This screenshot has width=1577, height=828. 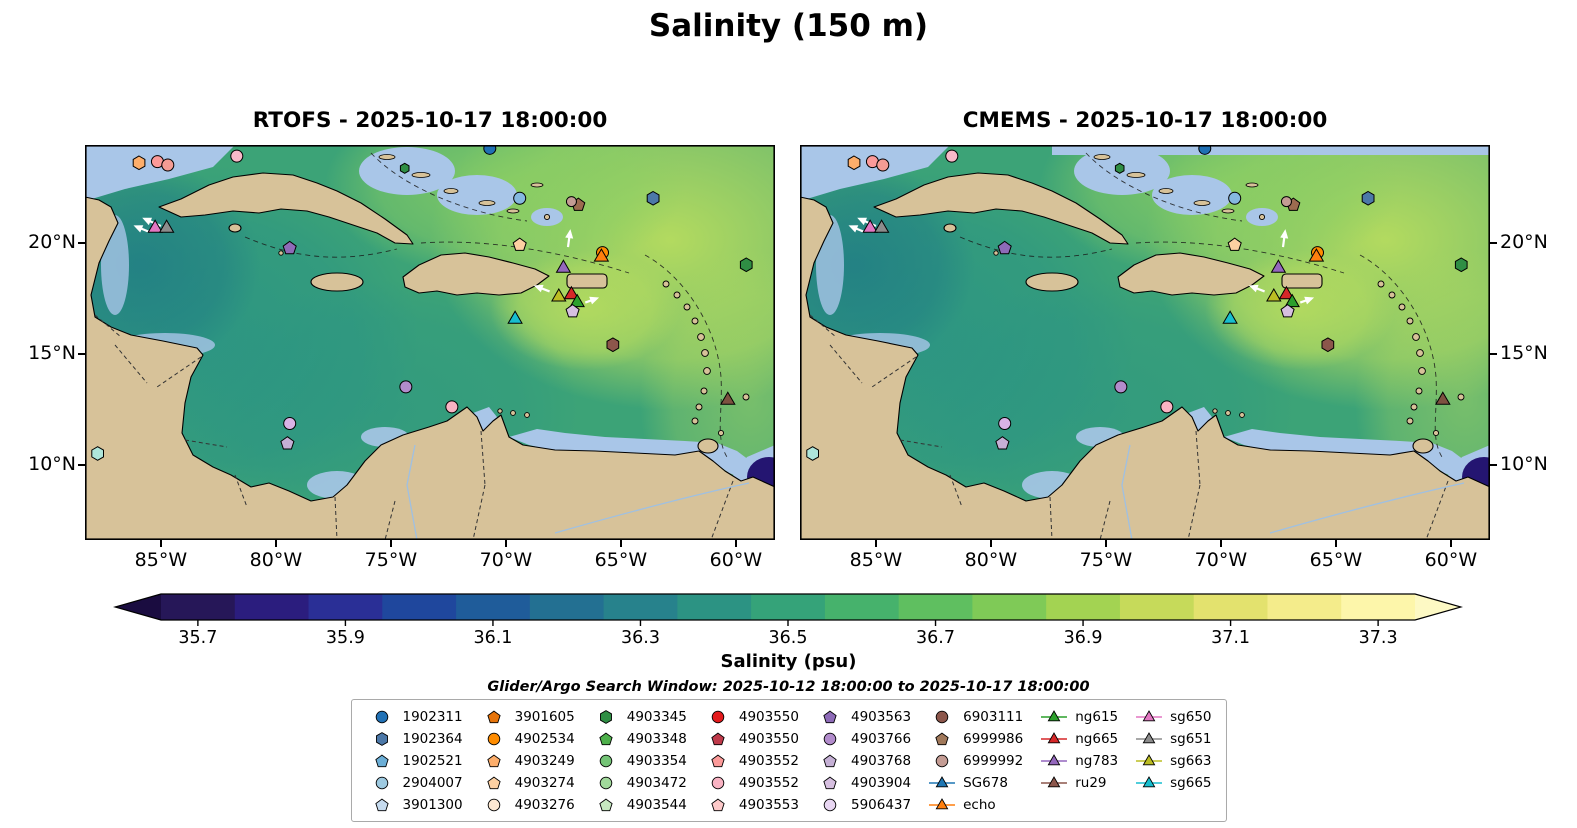 I want to click on legend-entry-3901605: 3901605, so click(x=526, y=716).